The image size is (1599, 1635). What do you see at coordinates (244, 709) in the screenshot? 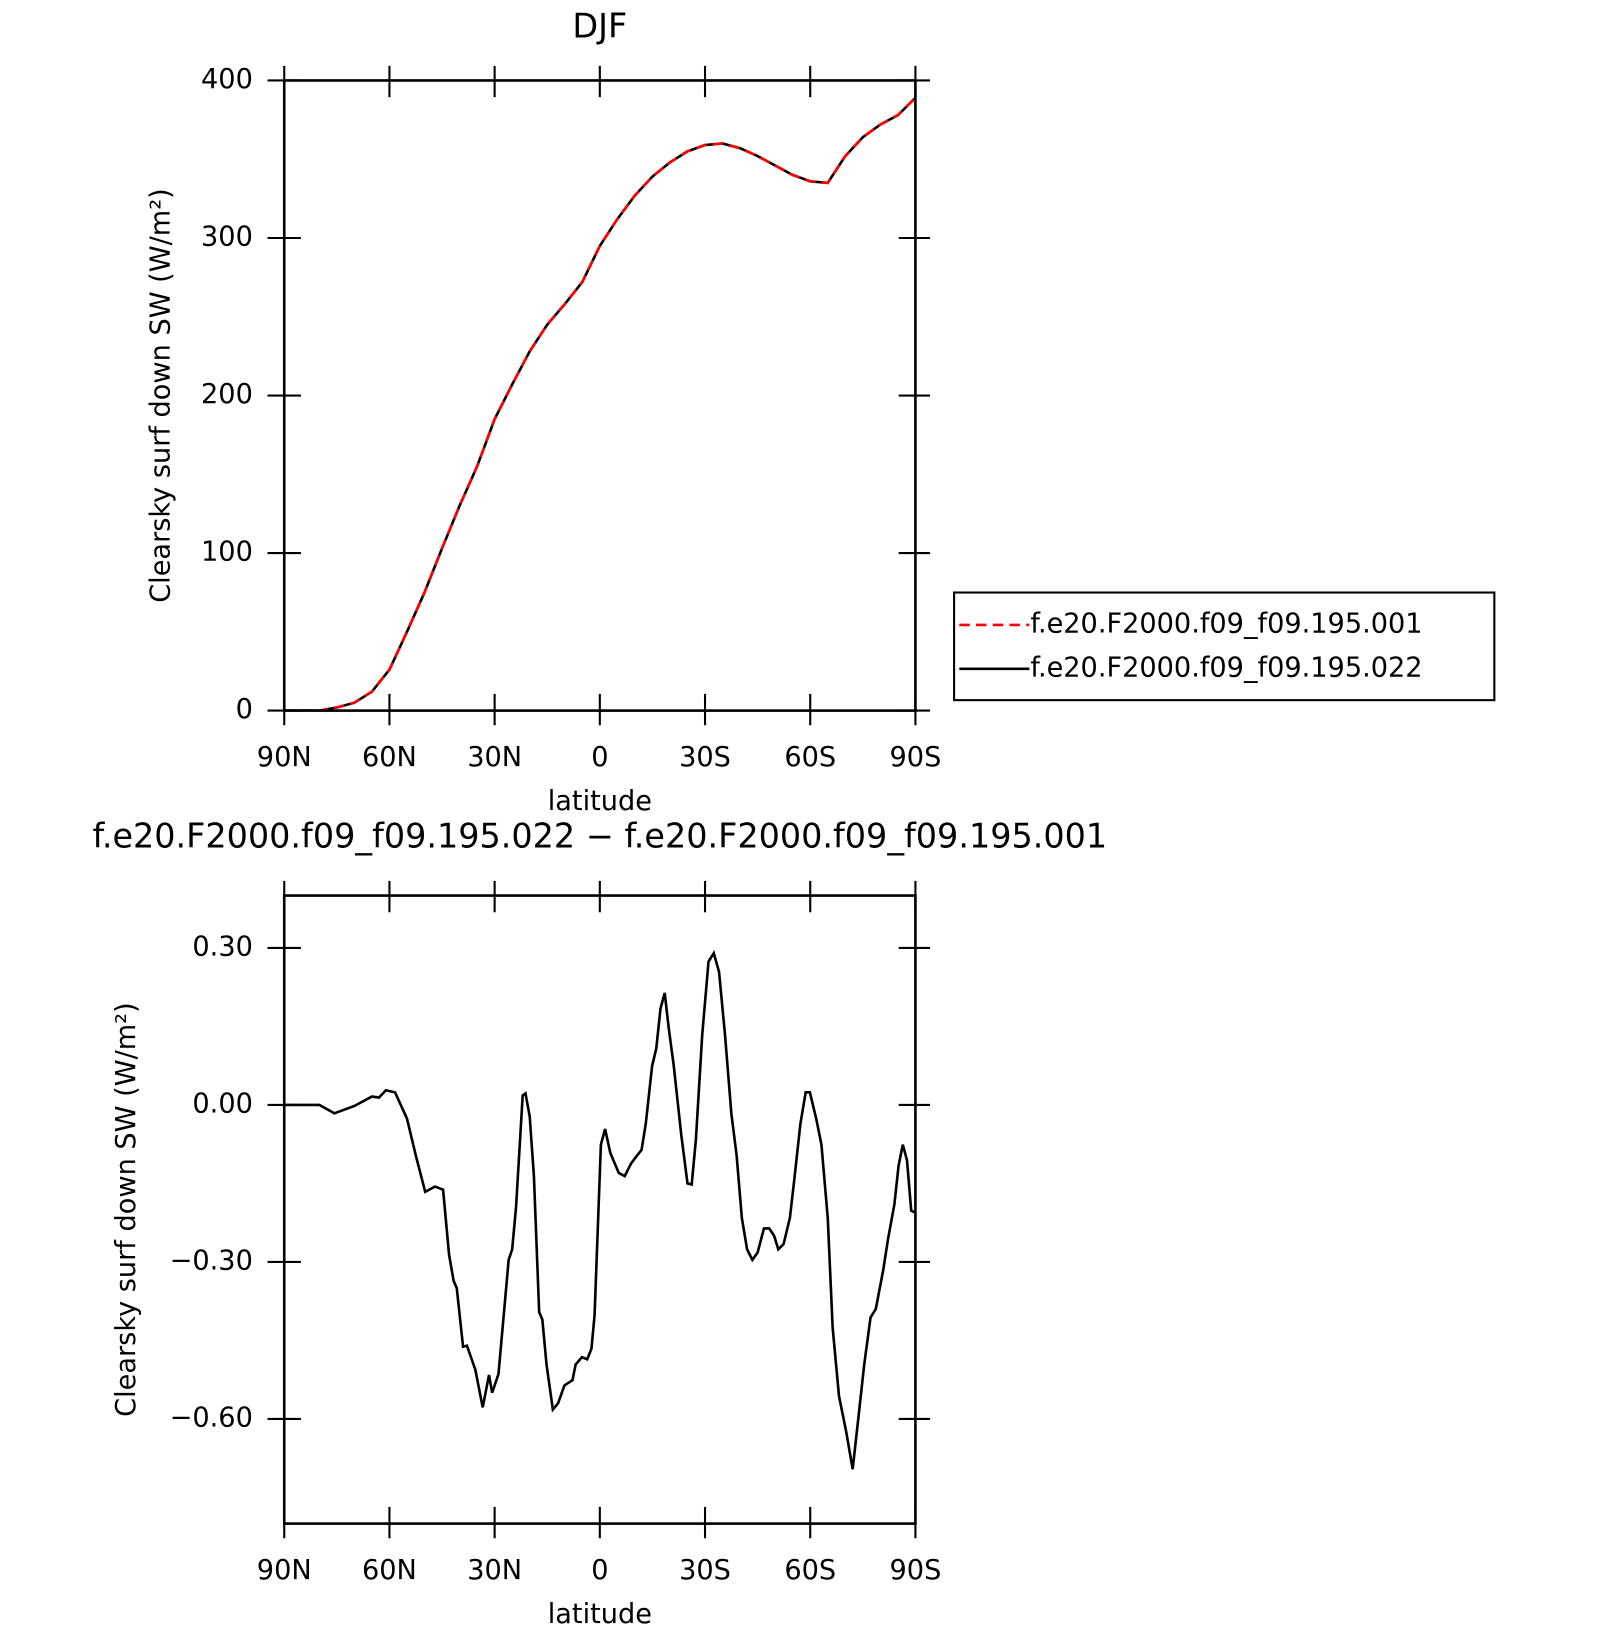
I see `y-tick-label: 0` at bounding box center [244, 709].